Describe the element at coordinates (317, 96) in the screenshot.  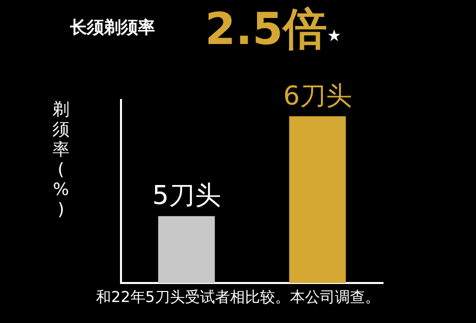
I see `x-tick-label: 6刀头` at that location.